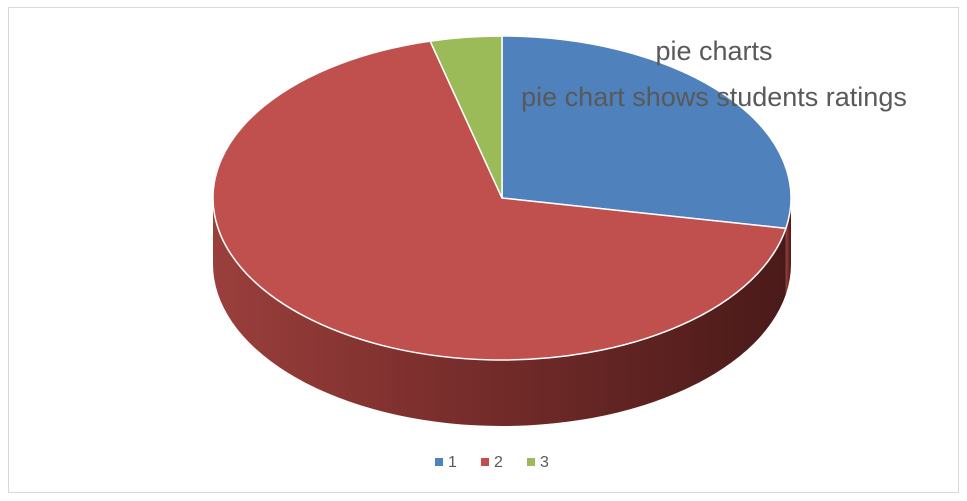 The image size is (967, 501). Describe the element at coordinates (544, 462) in the screenshot. I see `legend-label-3: 3` at that location.